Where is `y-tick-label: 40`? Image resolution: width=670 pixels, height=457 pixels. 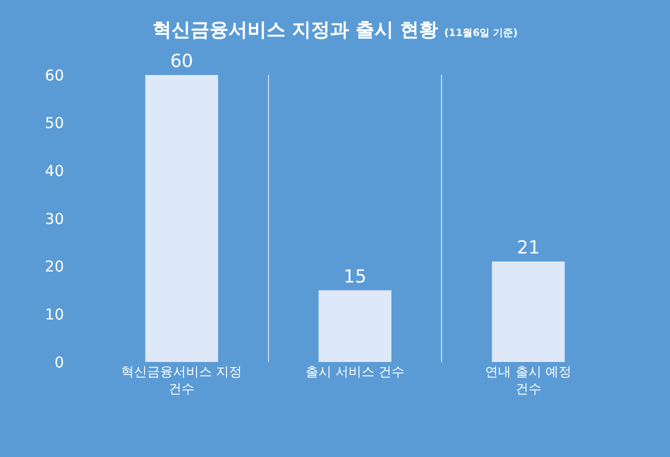 y-tick-label: 40 is located at coordinates (54, 171).